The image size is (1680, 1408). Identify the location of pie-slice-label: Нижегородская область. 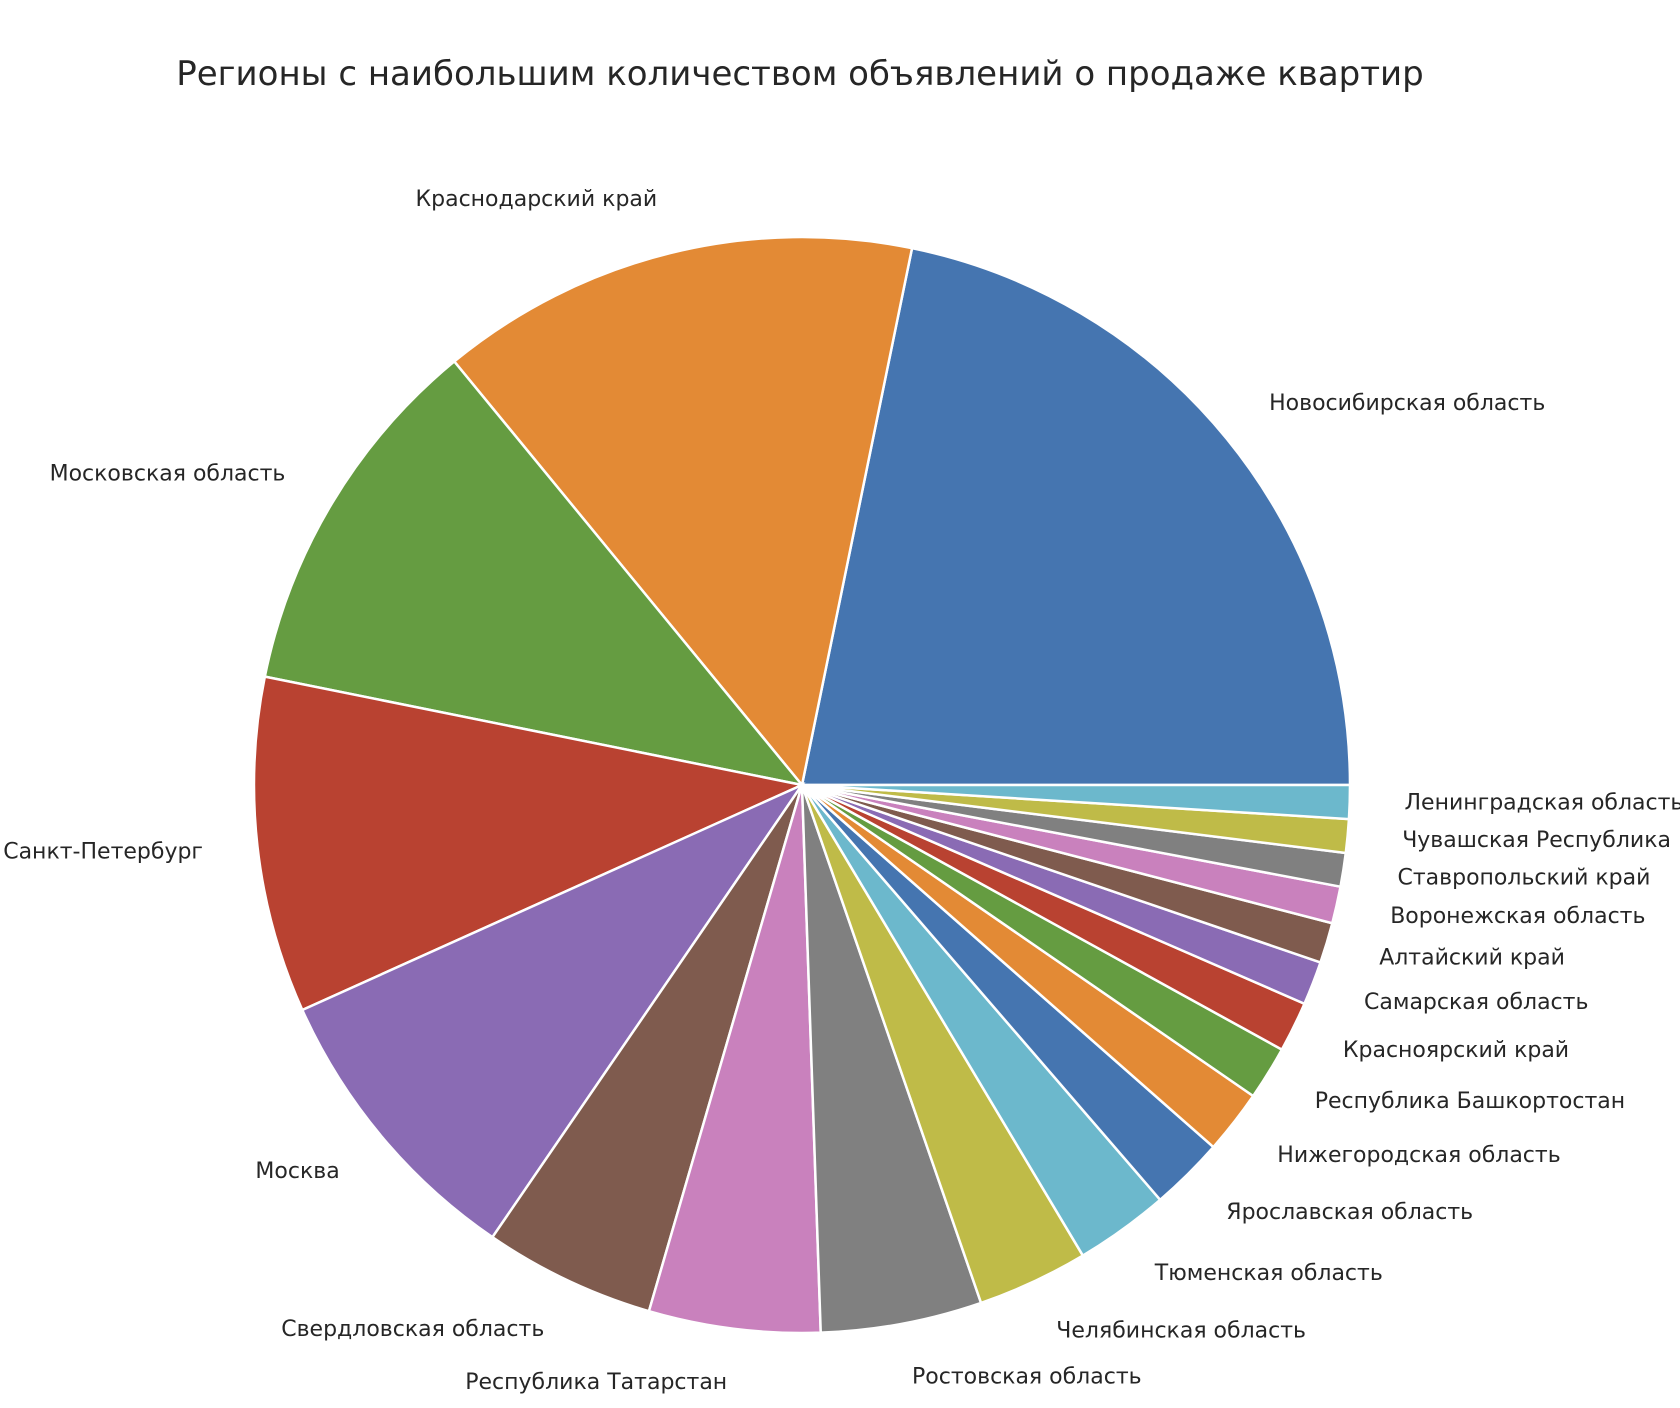
(1418, 1155).